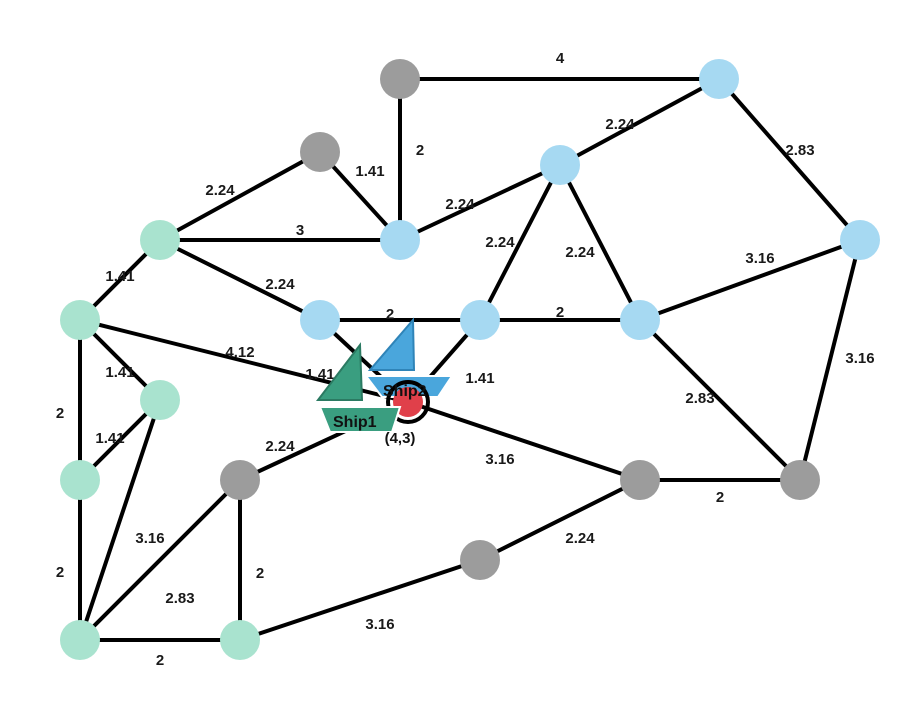 This screenshot has width=920, height=706. Describe the element at coordinates (355, 422) in the screenshot. I see `ship1-label: Ship1` at that location.